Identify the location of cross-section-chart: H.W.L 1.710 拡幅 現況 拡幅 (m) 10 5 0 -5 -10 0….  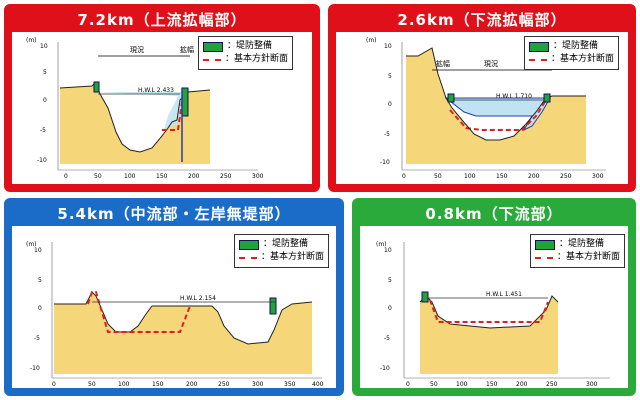
(486, 108).